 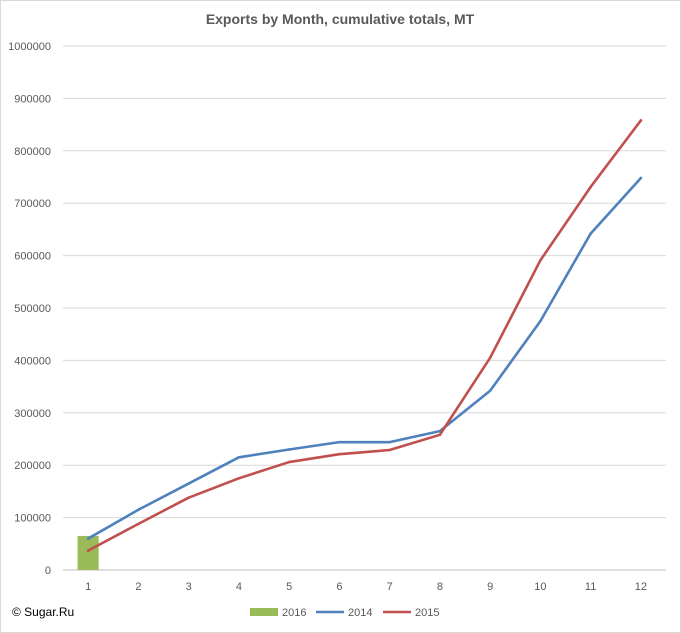 What do you see at coordinates (32, 361) in the screenshot?
I see `y-tick-label: 400000` at bounding box center [32, 361].